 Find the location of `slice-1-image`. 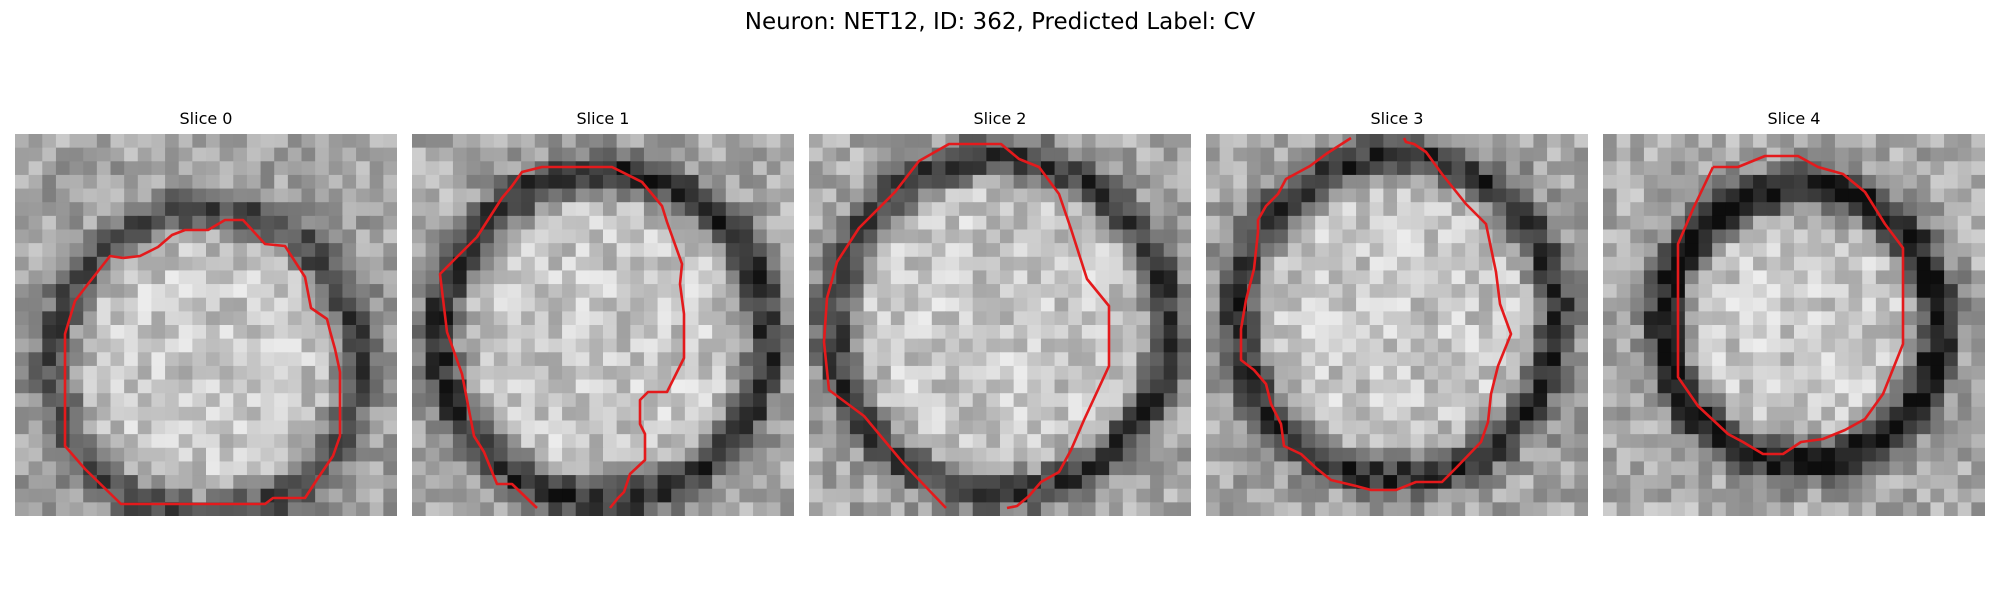

slice-1-image is located at coordinates (603, 325).